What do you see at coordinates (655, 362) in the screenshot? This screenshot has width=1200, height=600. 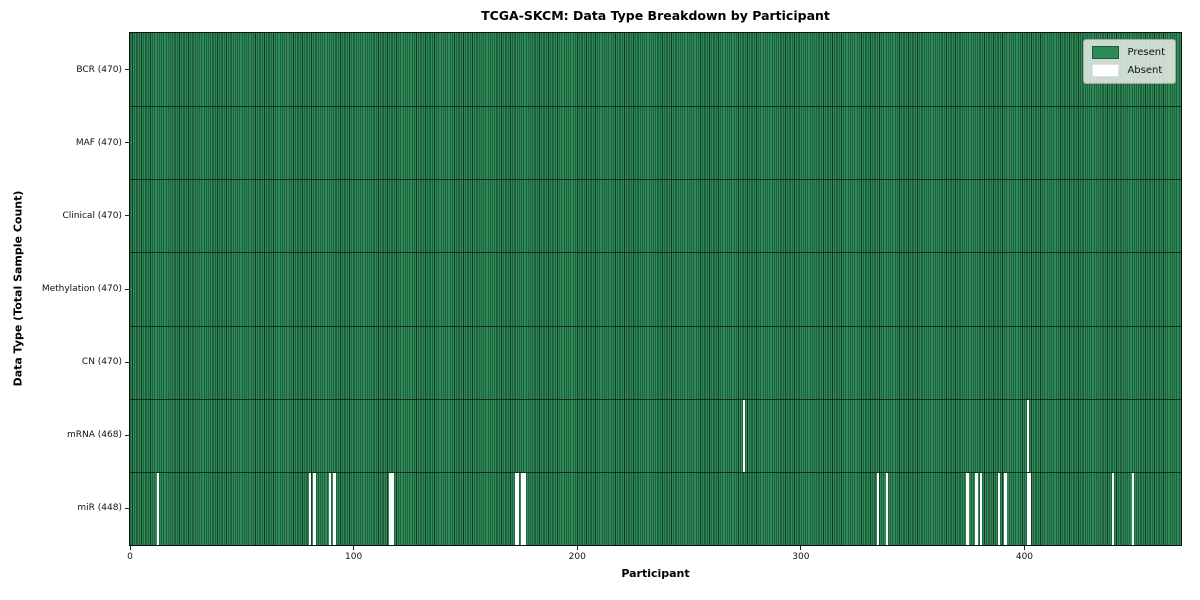 I see `heatmap-row-CN` at bounding box center [655, 362].